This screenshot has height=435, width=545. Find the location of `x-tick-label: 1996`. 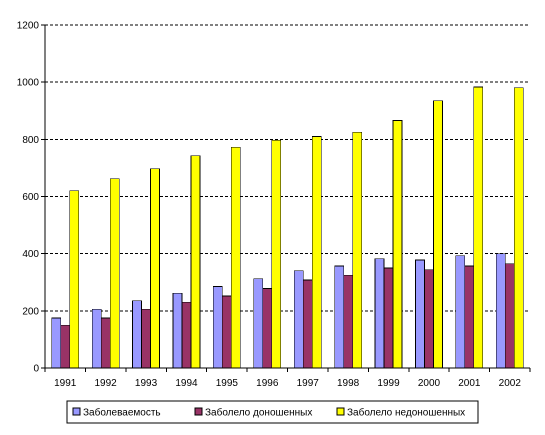

x-tick-label: 1996 is located at coordinates (267, 383).